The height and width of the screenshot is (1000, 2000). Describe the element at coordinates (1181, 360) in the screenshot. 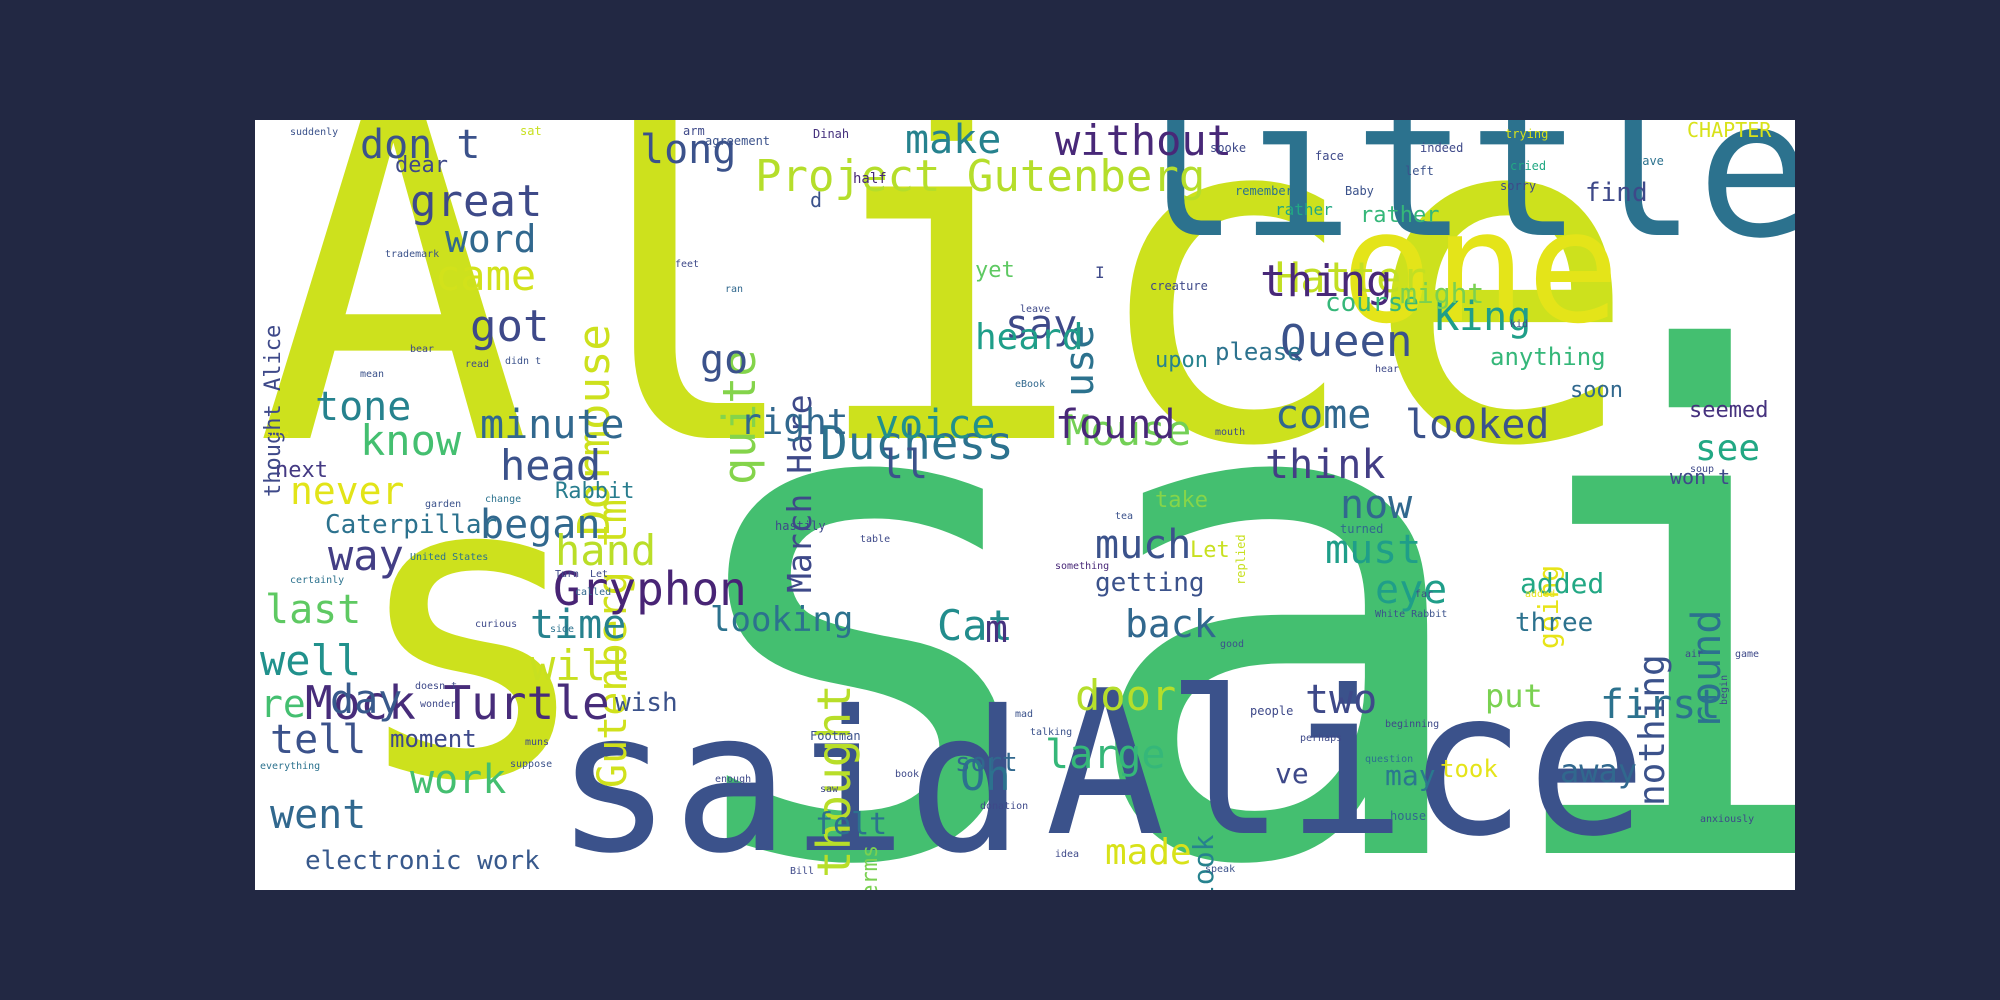

I see `cloud-word: upon` at that location.